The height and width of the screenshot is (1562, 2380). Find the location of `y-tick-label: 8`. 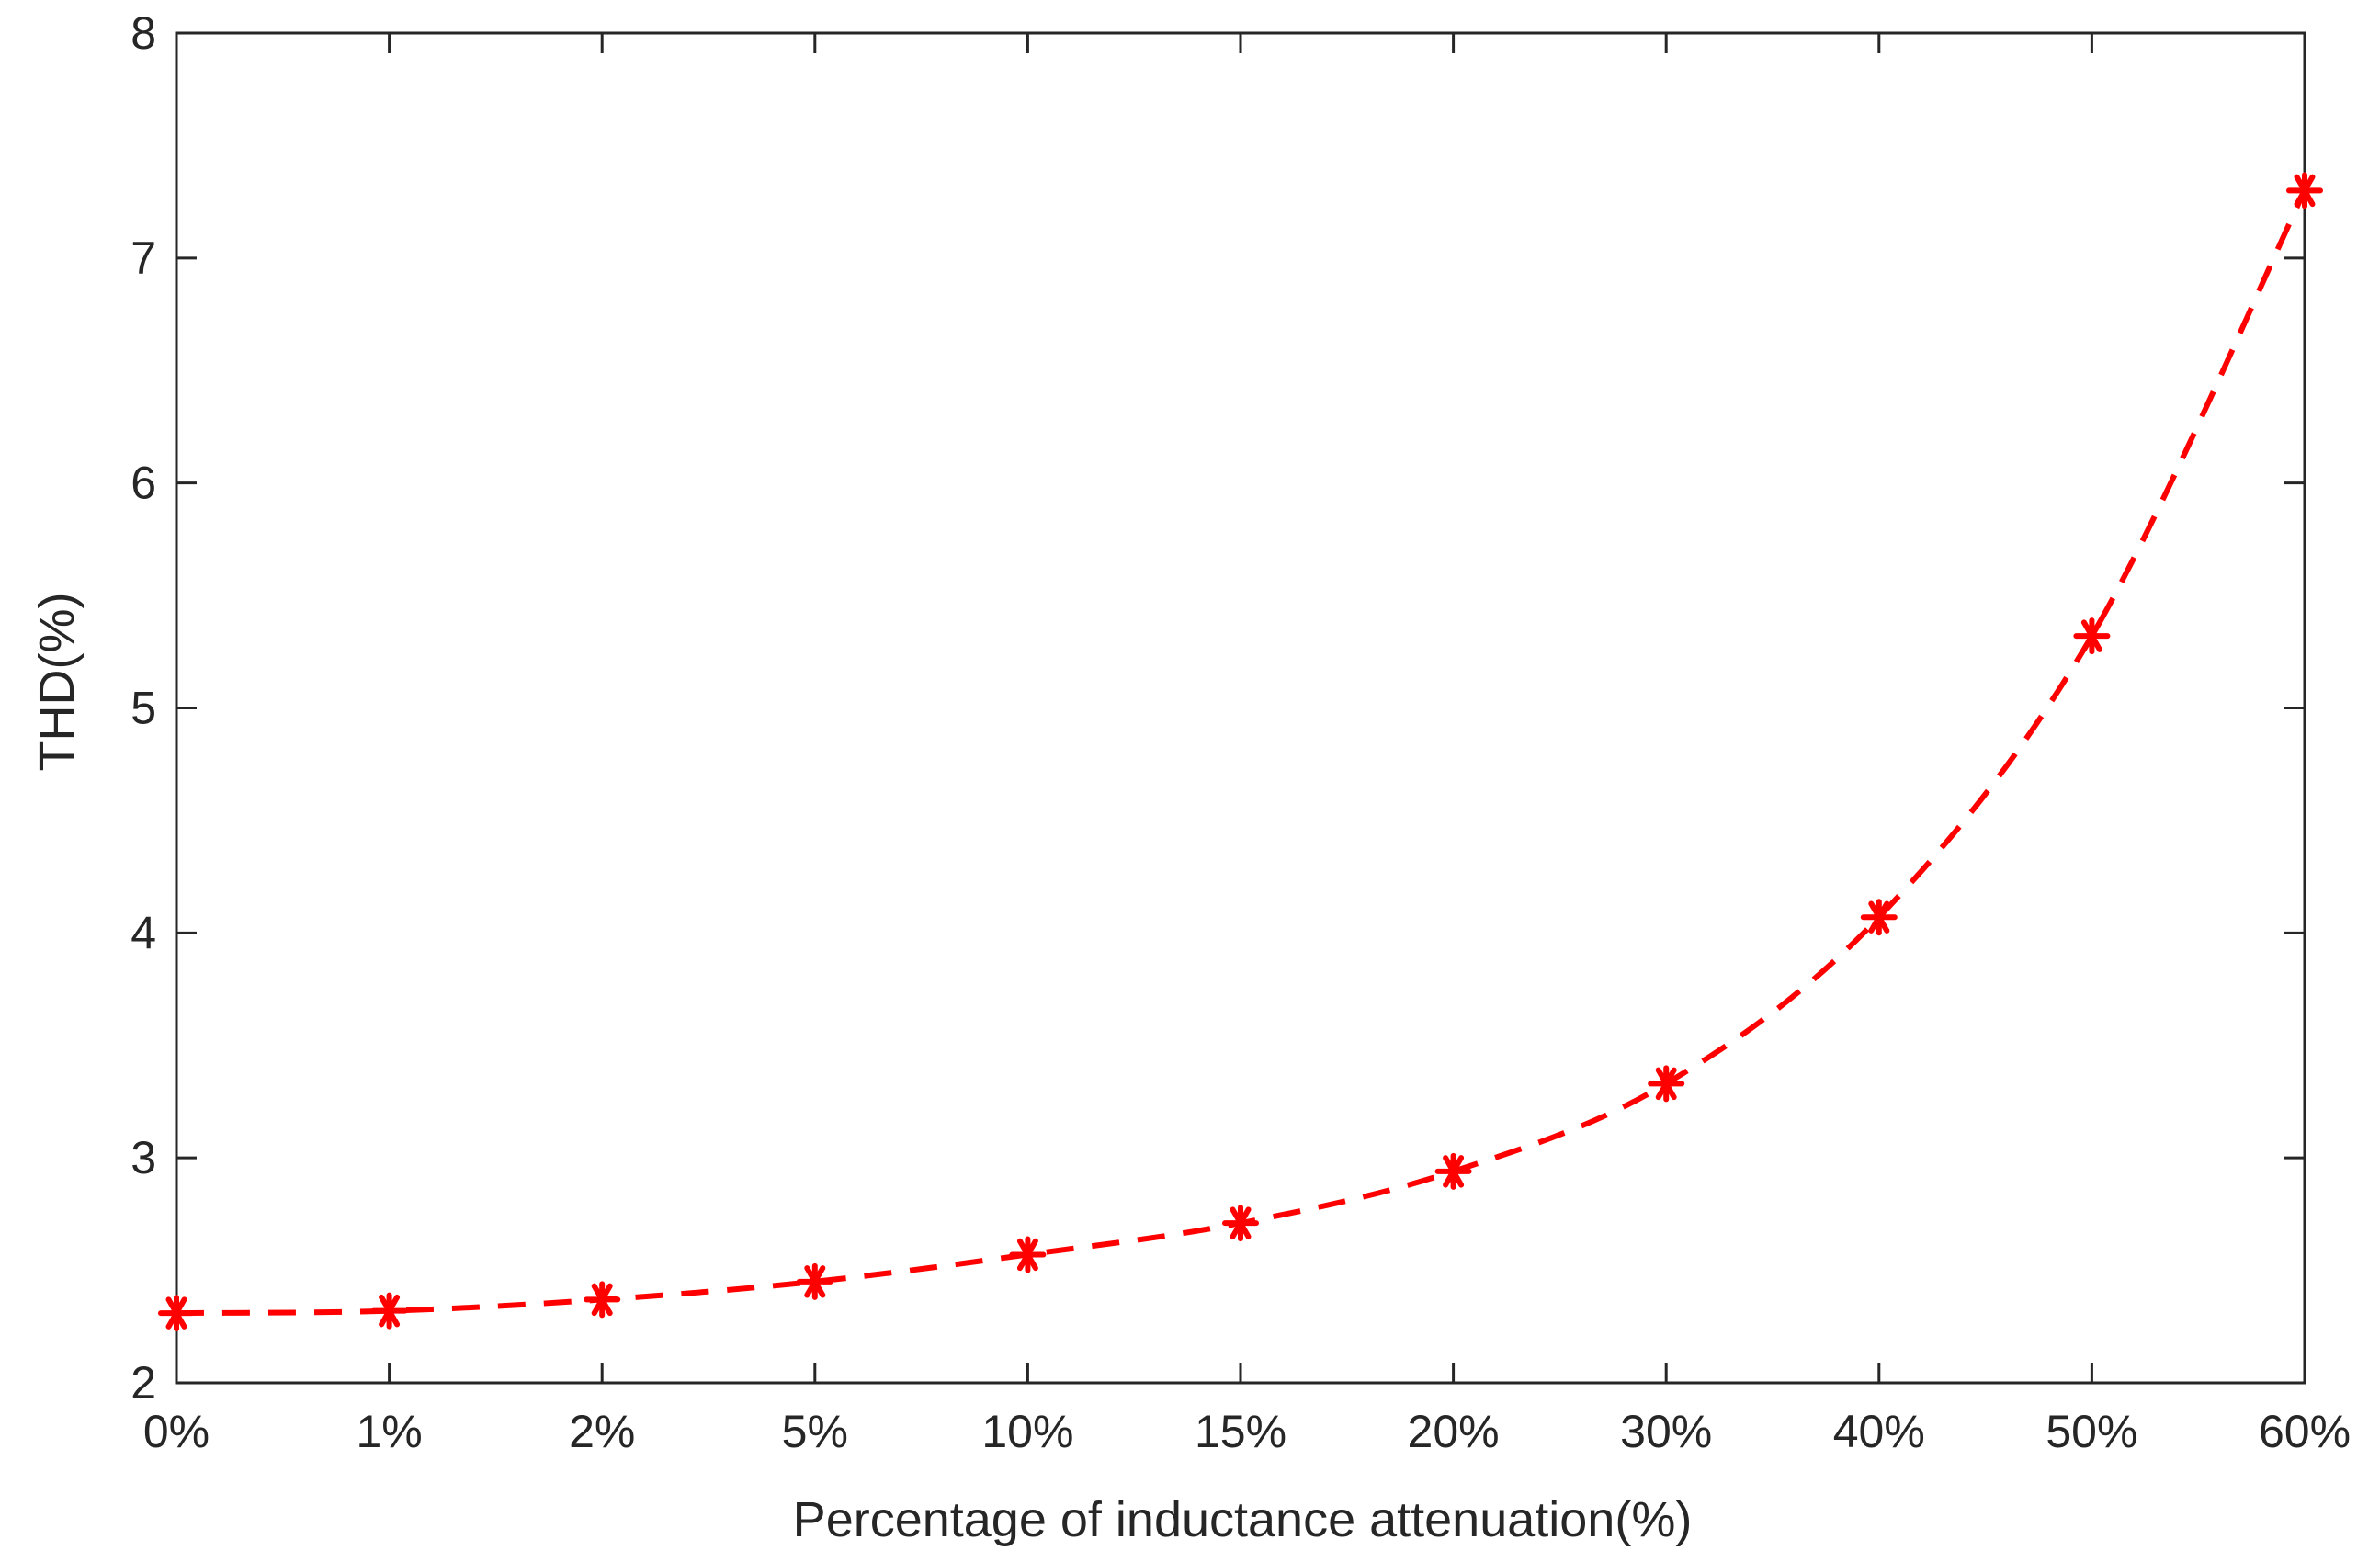

y-tick-label: 8 is located at coordinates (143, 33).